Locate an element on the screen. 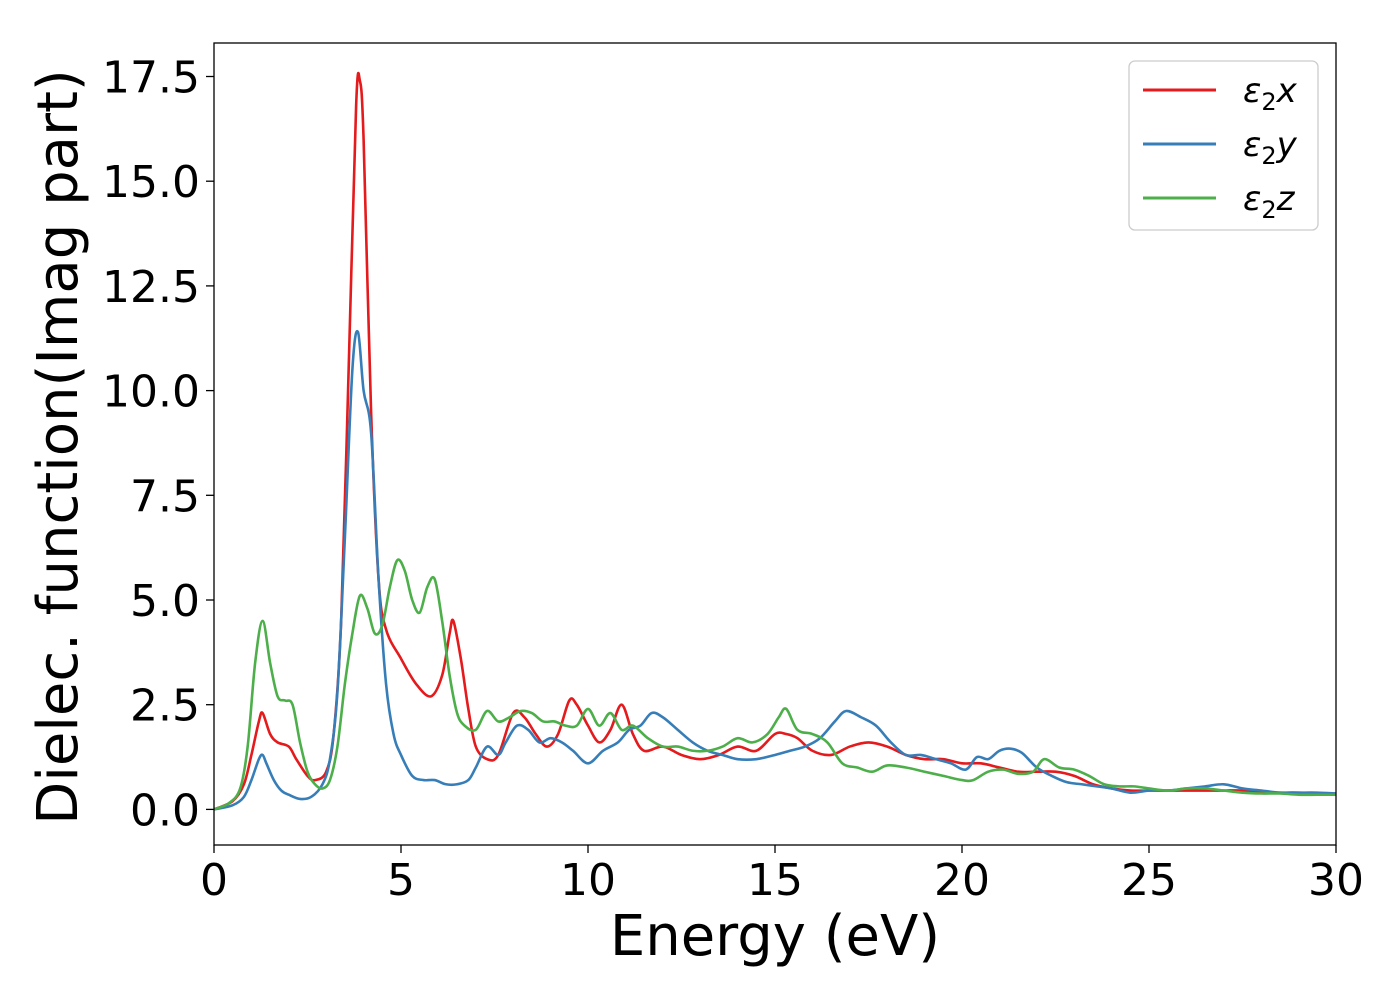 The image size is (1400, 1000). legend-label-suffix: y is located at coordinates (1287, 145).